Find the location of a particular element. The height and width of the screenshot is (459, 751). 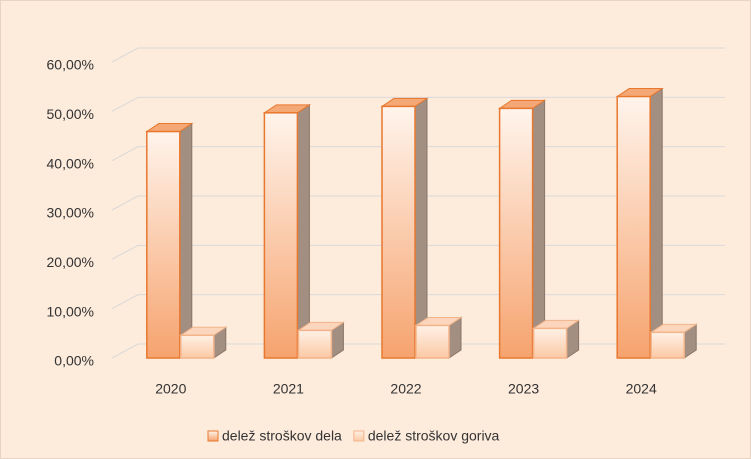

y-tick-label: 40,00% is located at coordinates (70, 163).